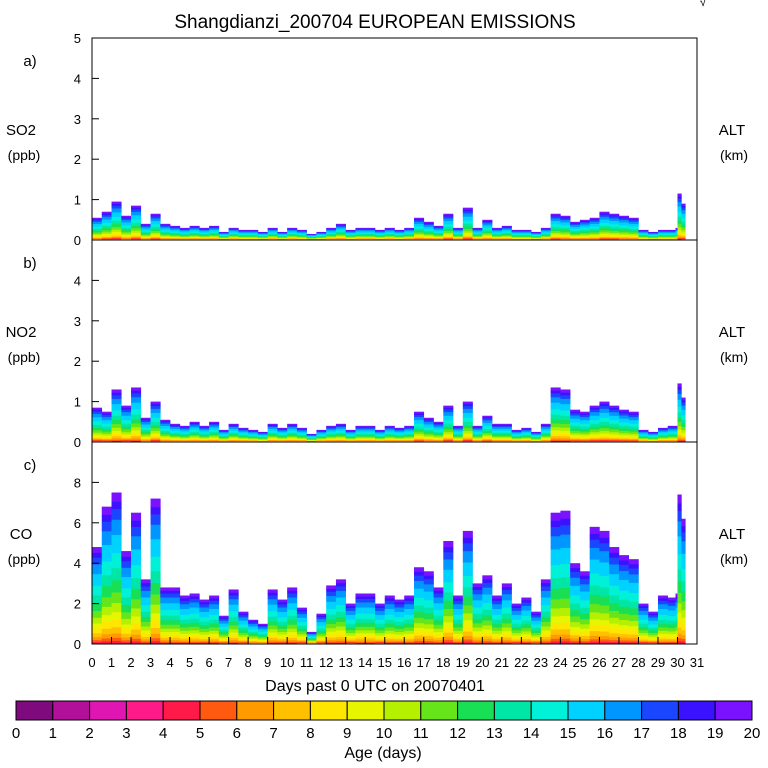 Image resolution: width=768 pixels, height=768 pixels. What do you see at coordinates (326, 662) in the screenshot?
I see `x-tick-label: 12` at bounding box center [326, 662].